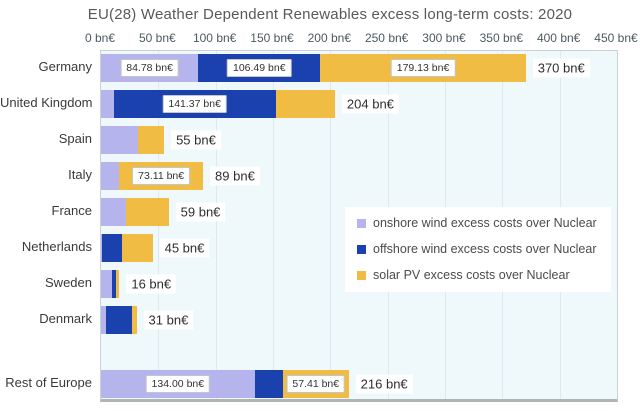 Image resolution: width=640 pixels, height=411 pixels. What do you see at coordinates (48, 382) in the screenshot?
I see `category-label: Rest of Europe` at bounding box center [48, 382].